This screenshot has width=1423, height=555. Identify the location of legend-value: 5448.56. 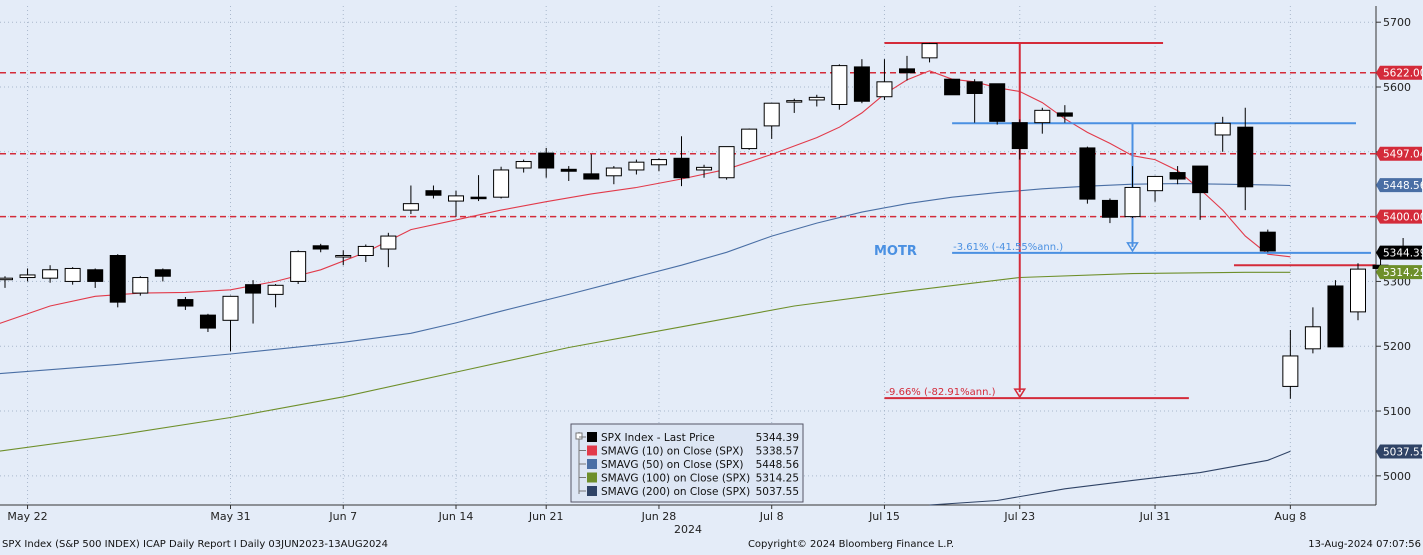
(778, 465).